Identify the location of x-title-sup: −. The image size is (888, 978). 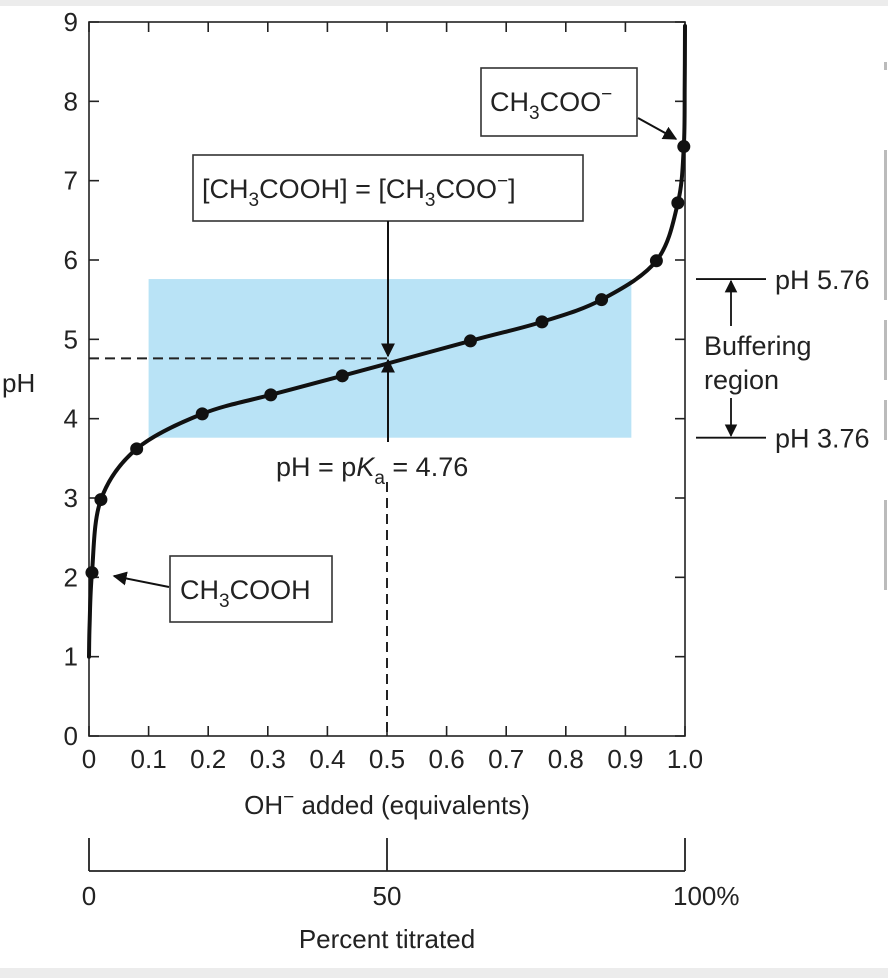
(288, 797).